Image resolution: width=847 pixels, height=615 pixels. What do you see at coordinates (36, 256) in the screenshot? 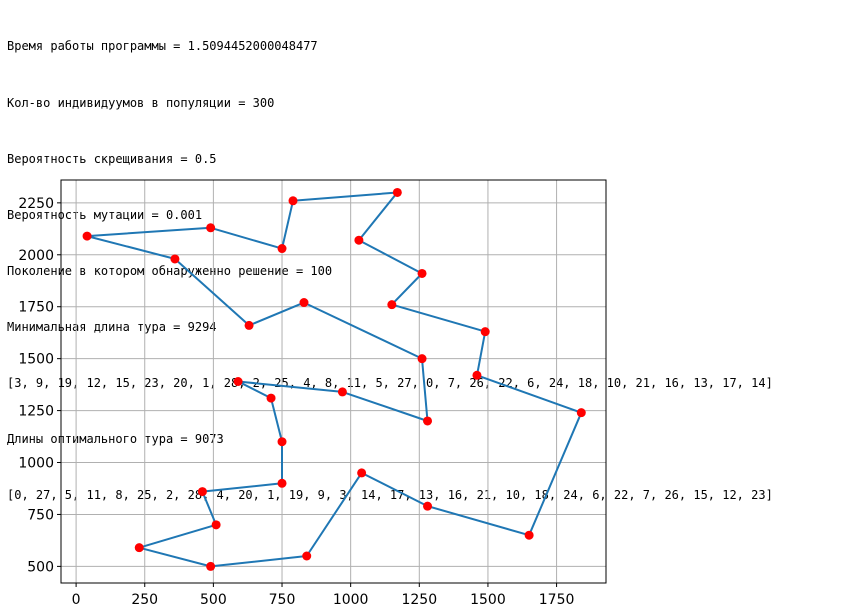
I see `y-tick-label: 2000` at bounding box center [36, 256].